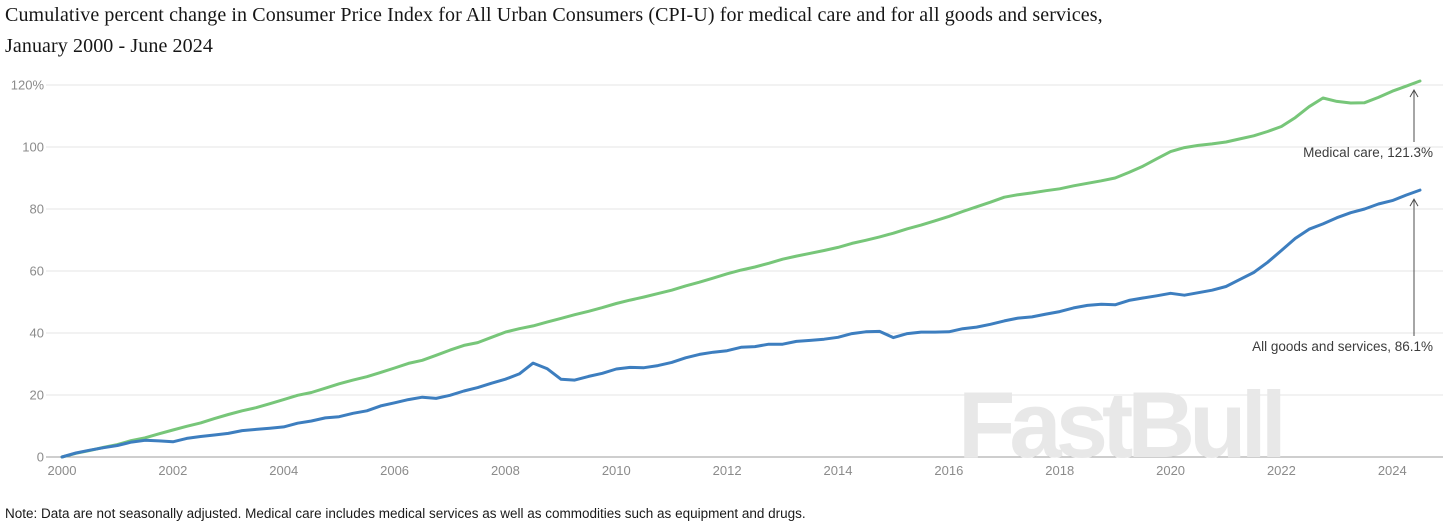 The image size is (1455, 527). What do you see at coordinates (727, 470) in the screenshot?
I see `x-tick-label-2012: 2012` at bounding box center [727, 470].